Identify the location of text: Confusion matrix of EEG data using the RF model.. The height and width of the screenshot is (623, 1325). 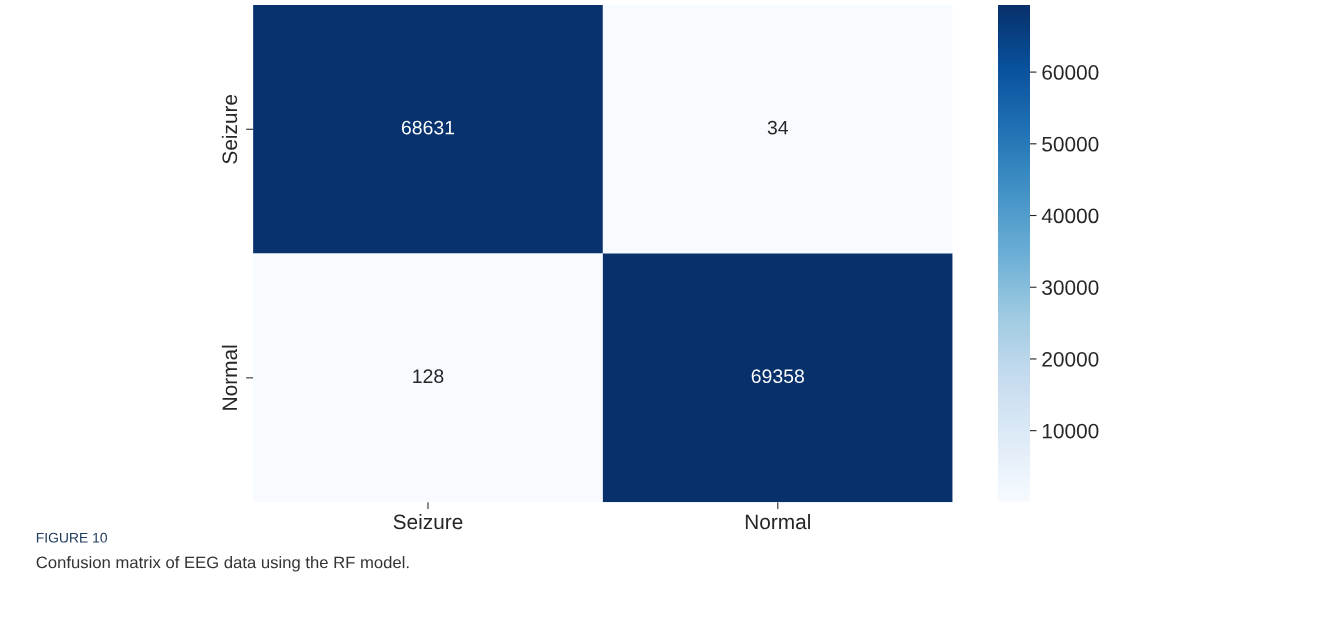
(222, 564).